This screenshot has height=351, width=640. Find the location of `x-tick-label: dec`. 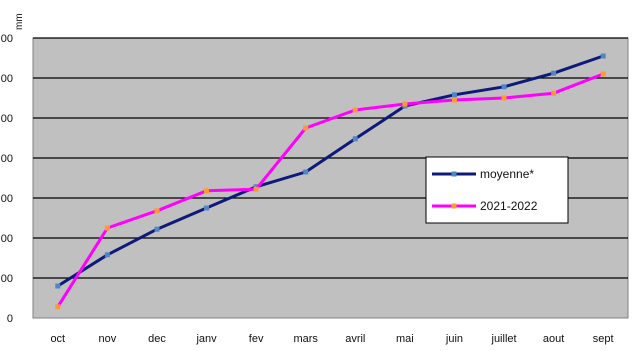

x-tick-label: dec is located at coordinates (157, 339).